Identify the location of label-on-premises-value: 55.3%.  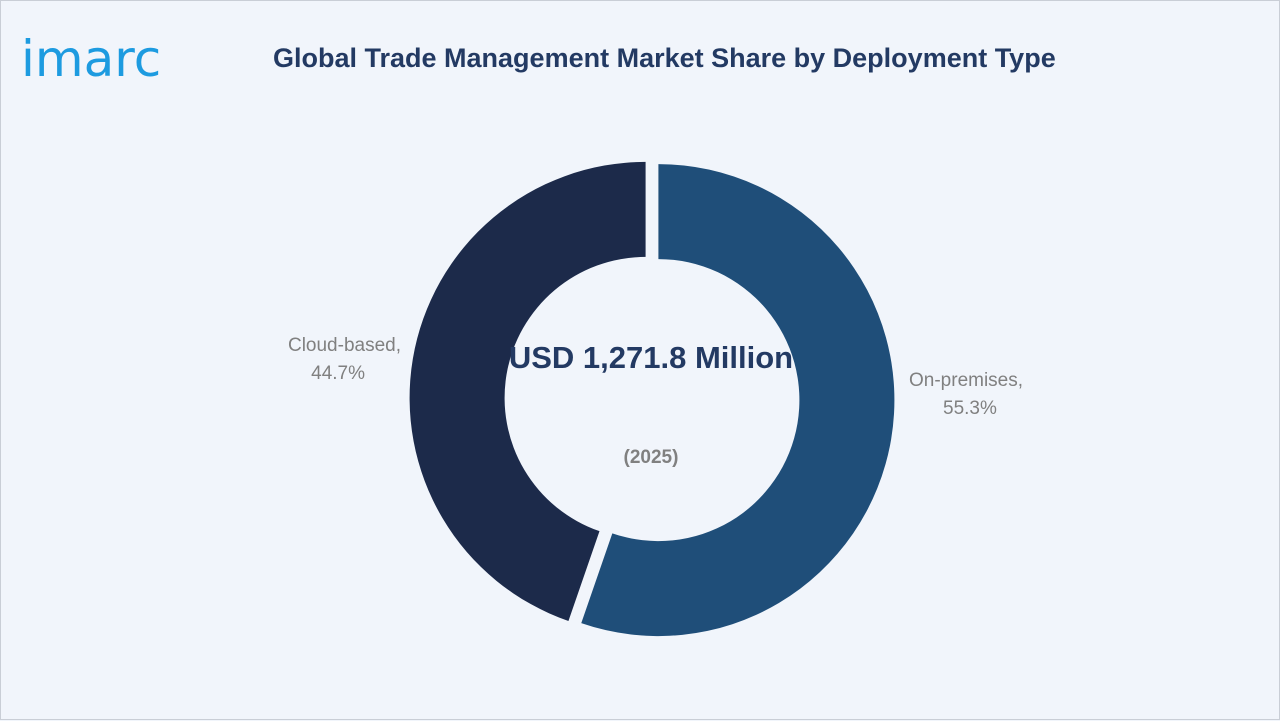
(970, 408).